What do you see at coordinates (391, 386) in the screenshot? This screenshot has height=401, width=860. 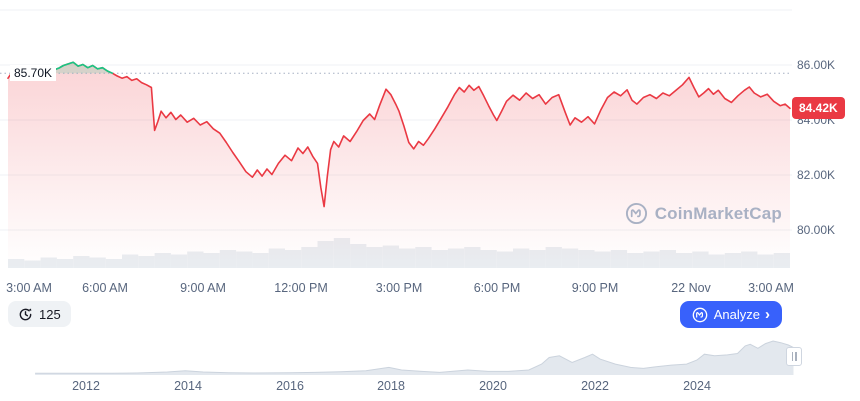 I see `year-label: 2018` at bounding box center [391, 386].